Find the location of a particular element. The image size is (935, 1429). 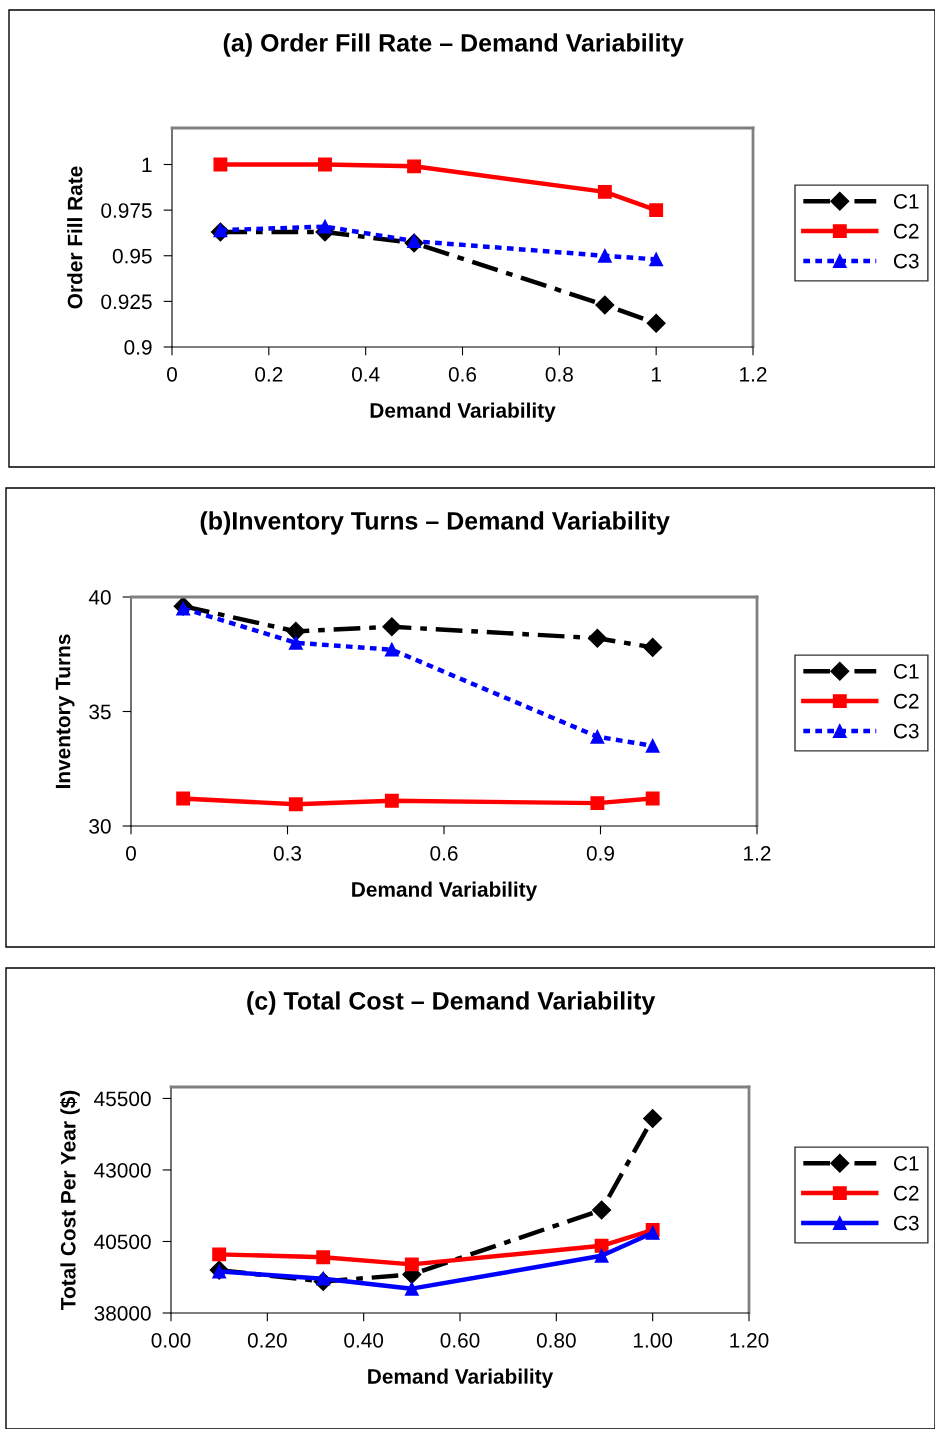

y-tick-label: 40 is located at coordinates (99, 597).